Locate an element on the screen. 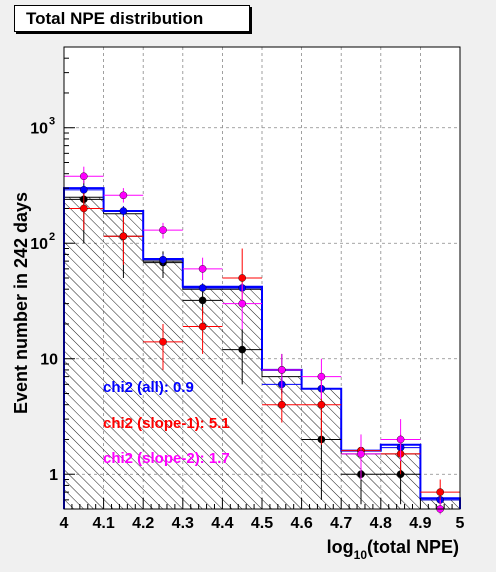  x-tick-label: 4.1 is located at coordinates (103, 523).